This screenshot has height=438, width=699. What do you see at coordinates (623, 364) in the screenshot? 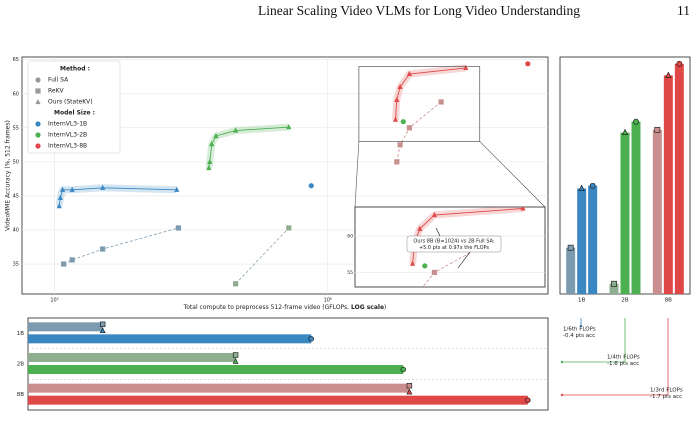
I see `note-text: -1.6 pts acc` at bounding box center [623, 364].